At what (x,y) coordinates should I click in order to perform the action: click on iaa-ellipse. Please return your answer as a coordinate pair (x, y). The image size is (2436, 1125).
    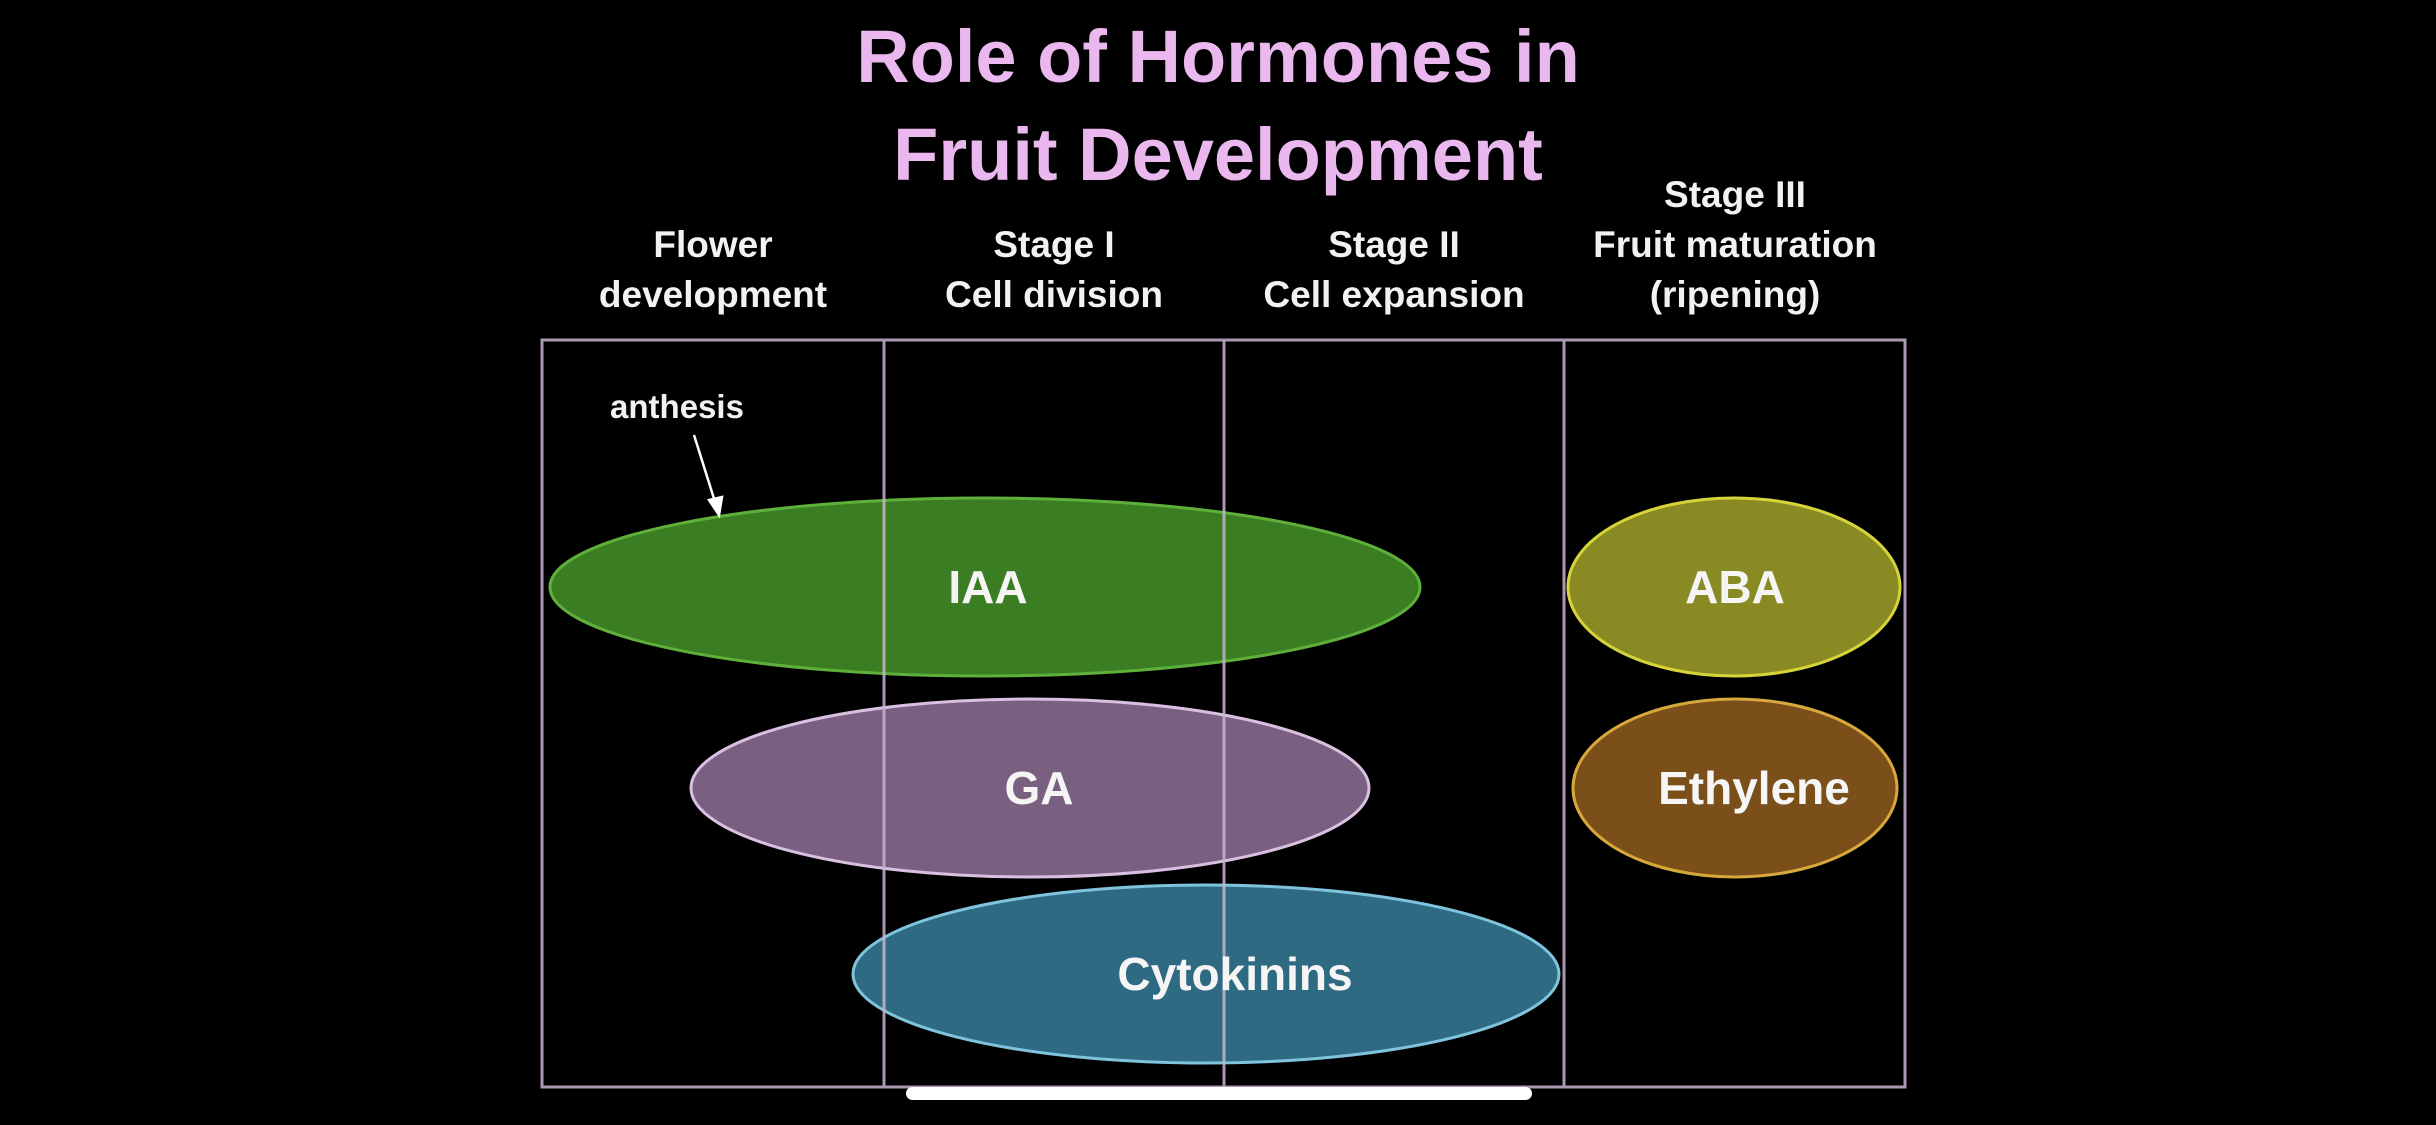
    Looking at the image, I should click on (985, 587).